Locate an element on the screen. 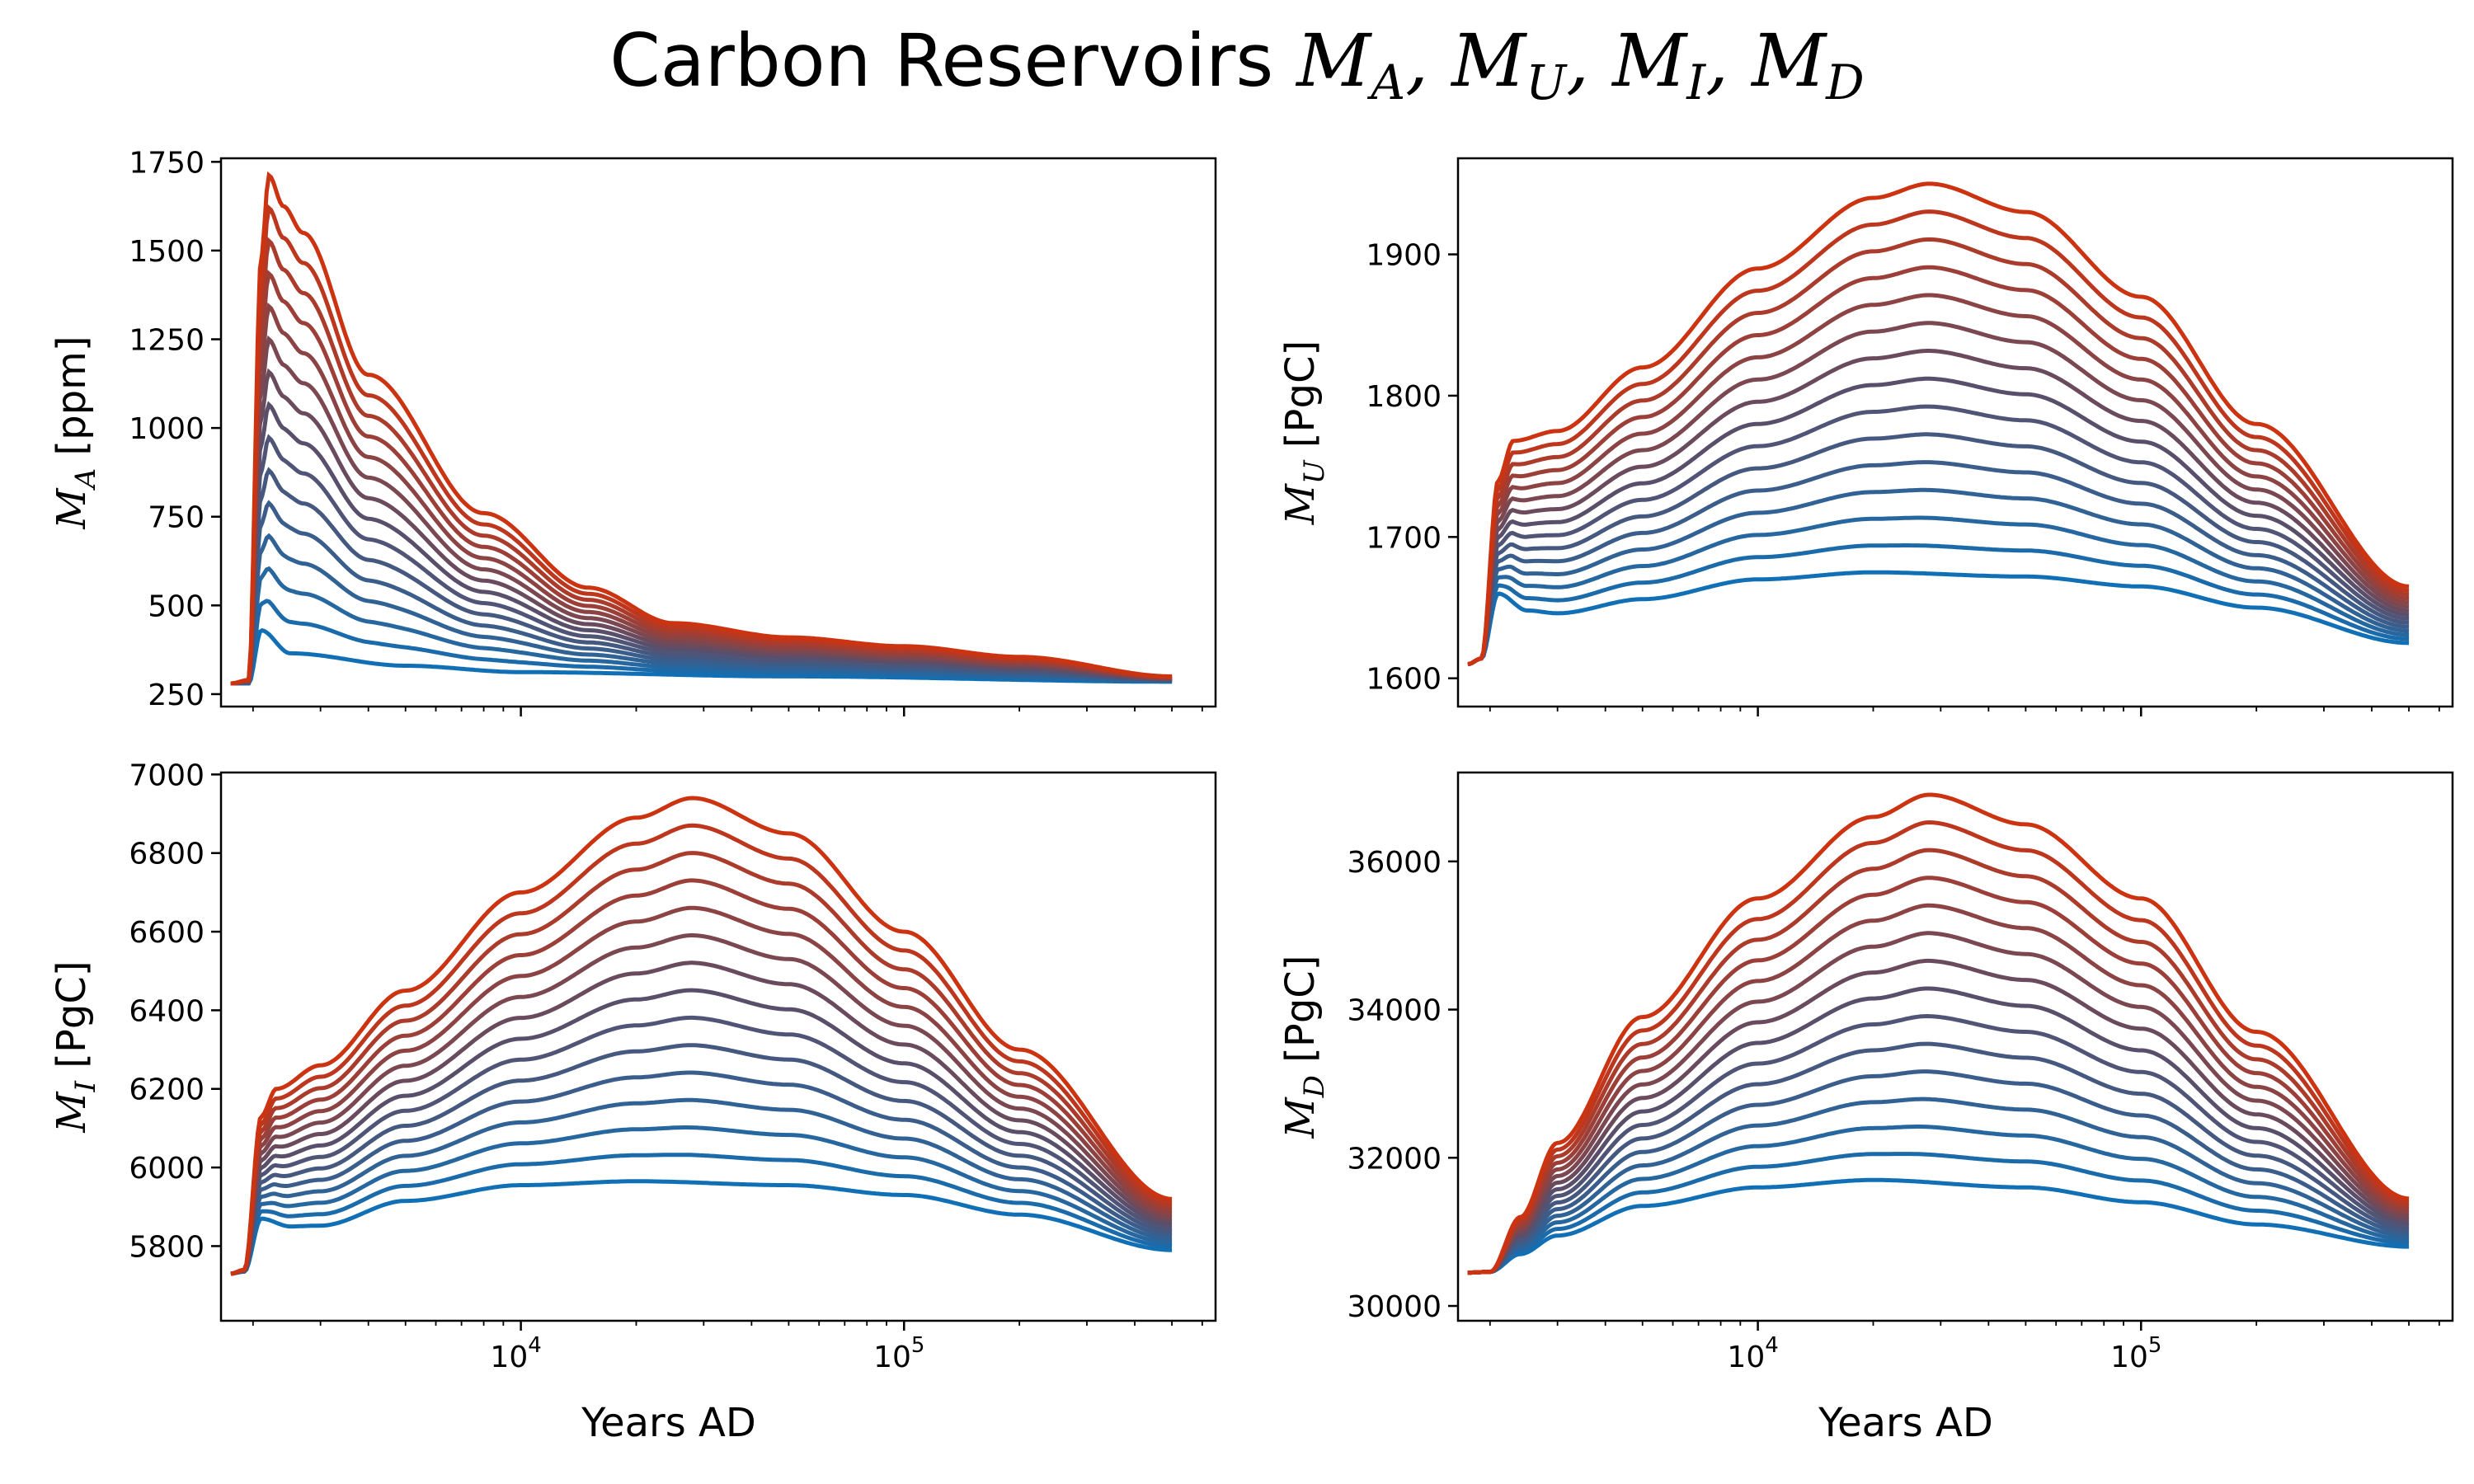 This screenshot has height=1484, width=2474. y-tick-label: 1250 is located at coordinates (167, 341).